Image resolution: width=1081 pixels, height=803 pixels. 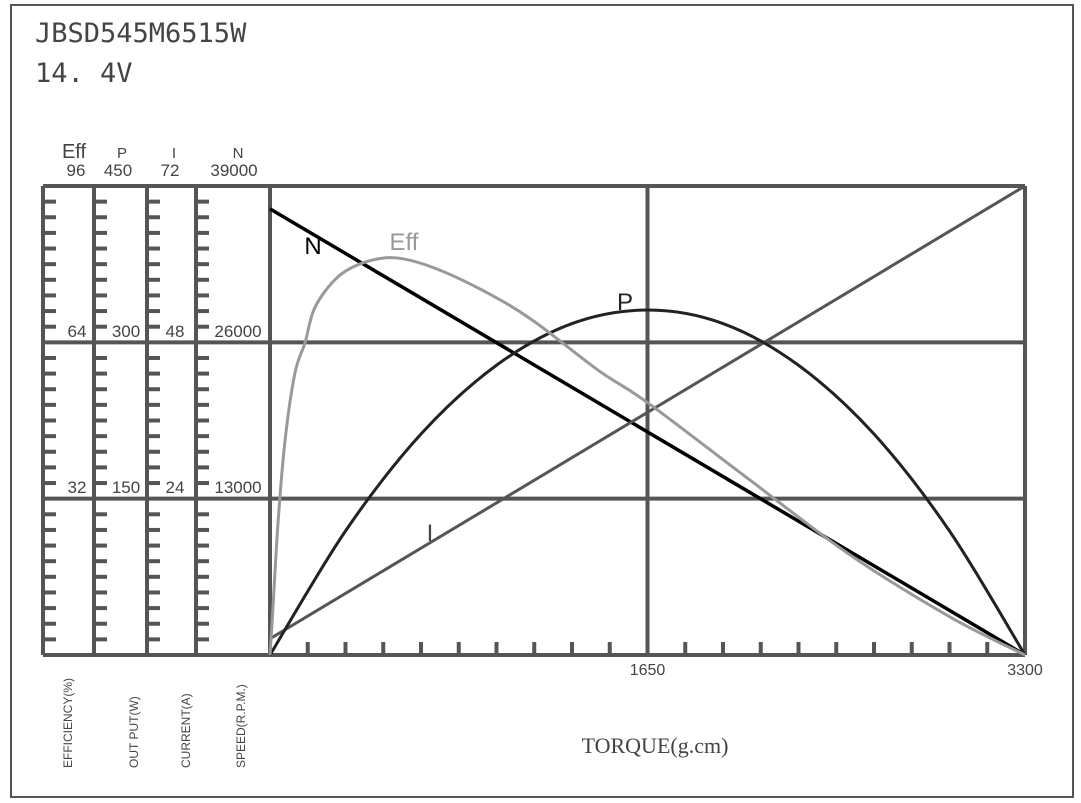 I want to click on y-tick-label-p: 300, so click(x=126, y=331).